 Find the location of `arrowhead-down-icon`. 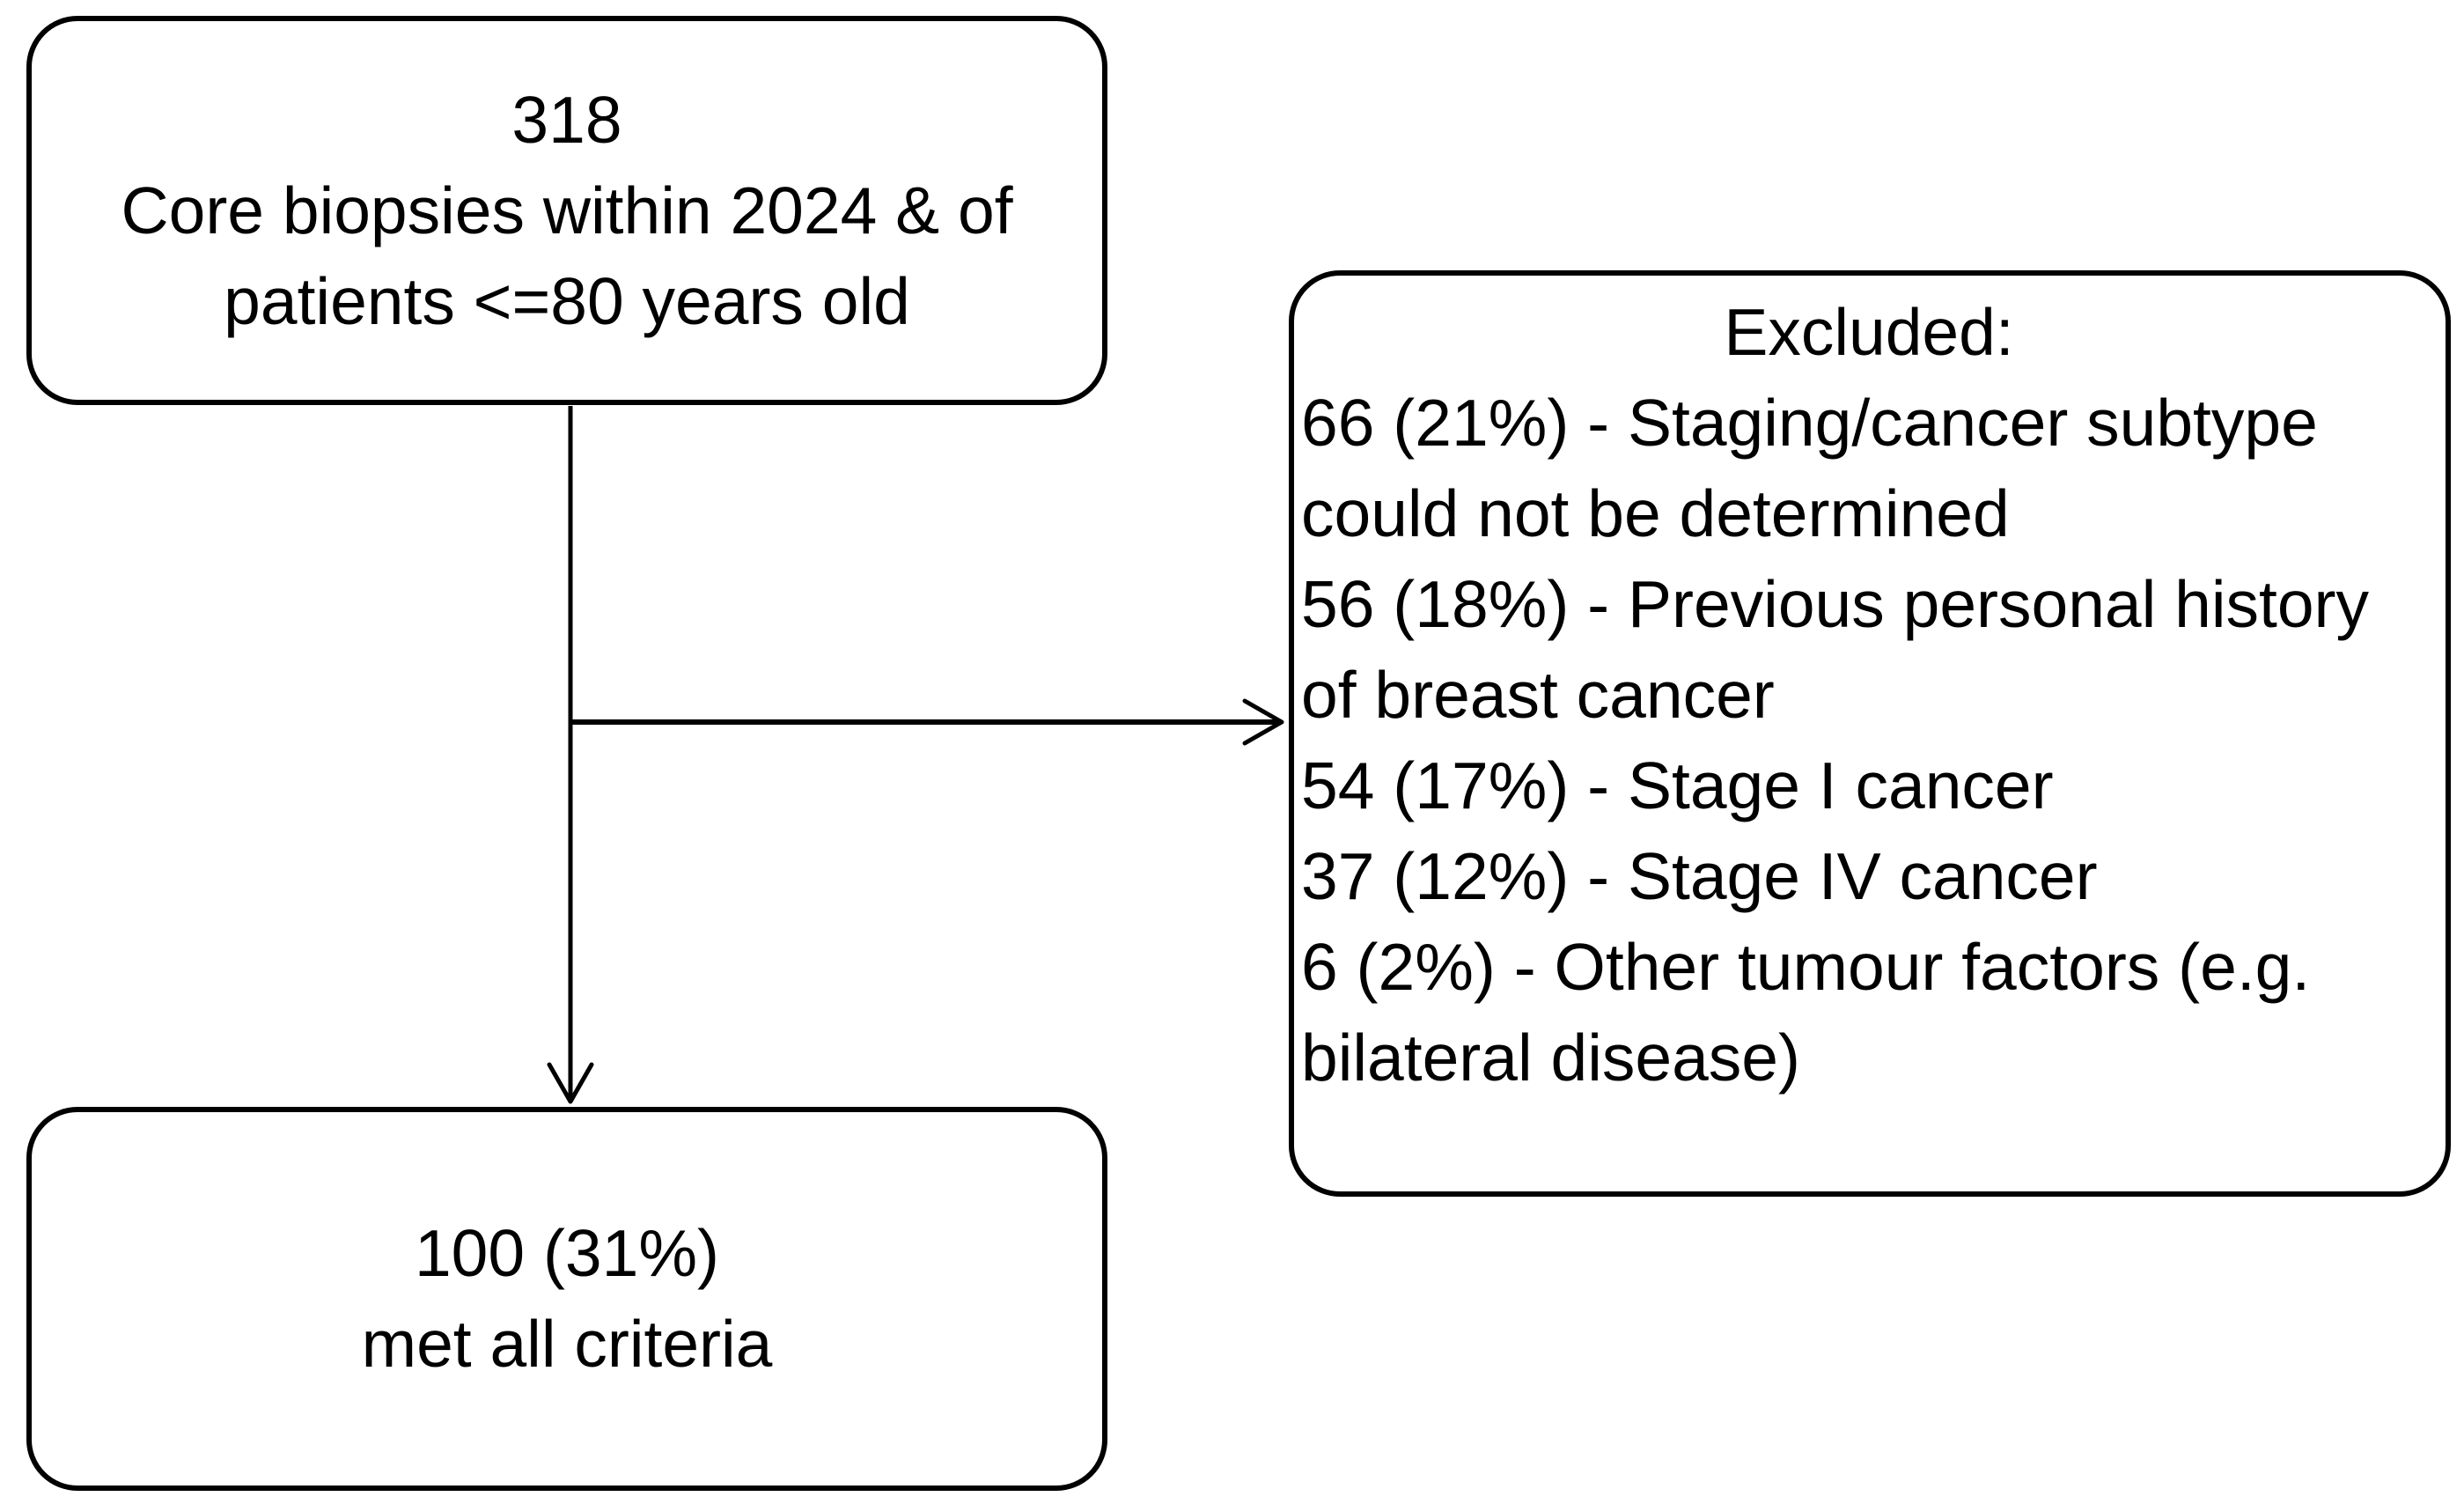

arrowhead-down-icon is located at coordinates (570, 1083).